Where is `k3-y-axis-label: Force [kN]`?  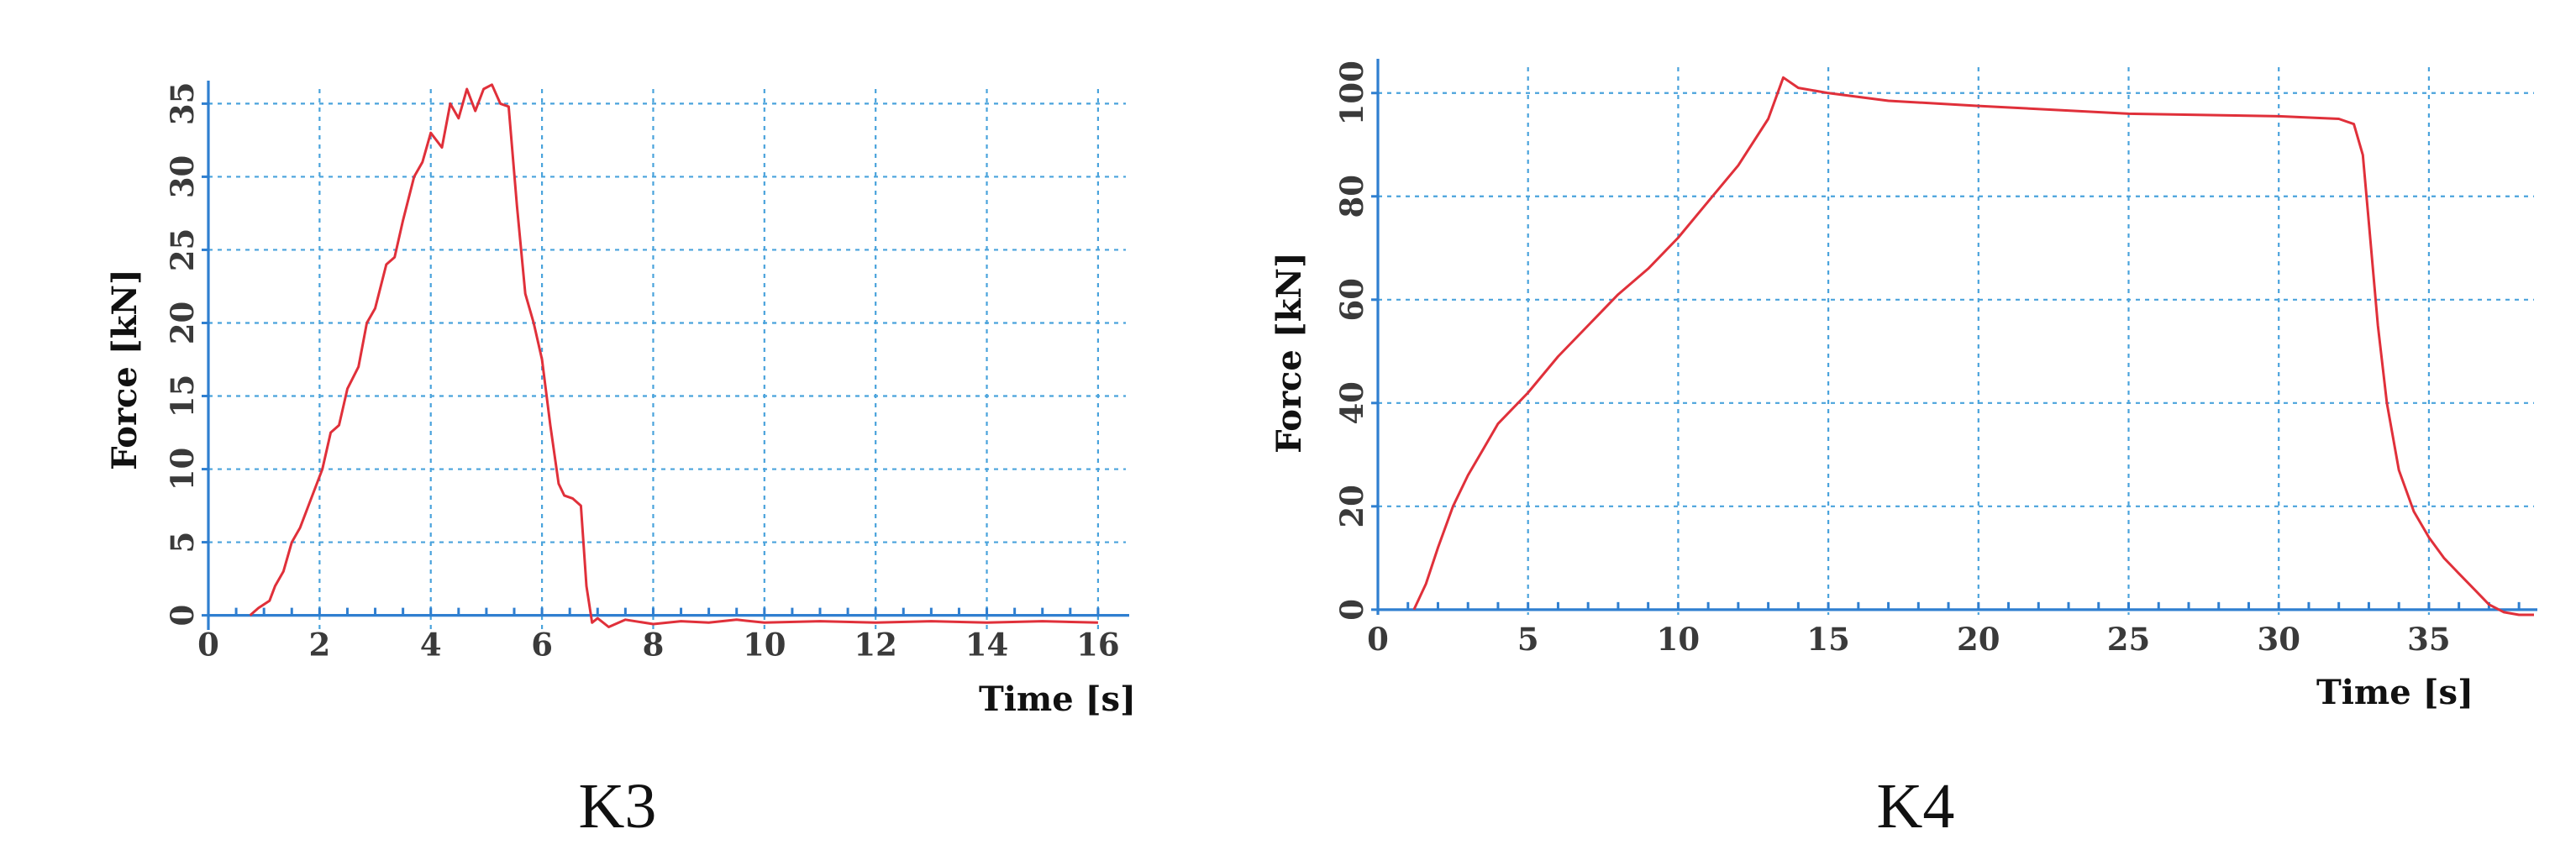
k3-y-axis-label: Force [kN] is located at coordinates (125, 369).